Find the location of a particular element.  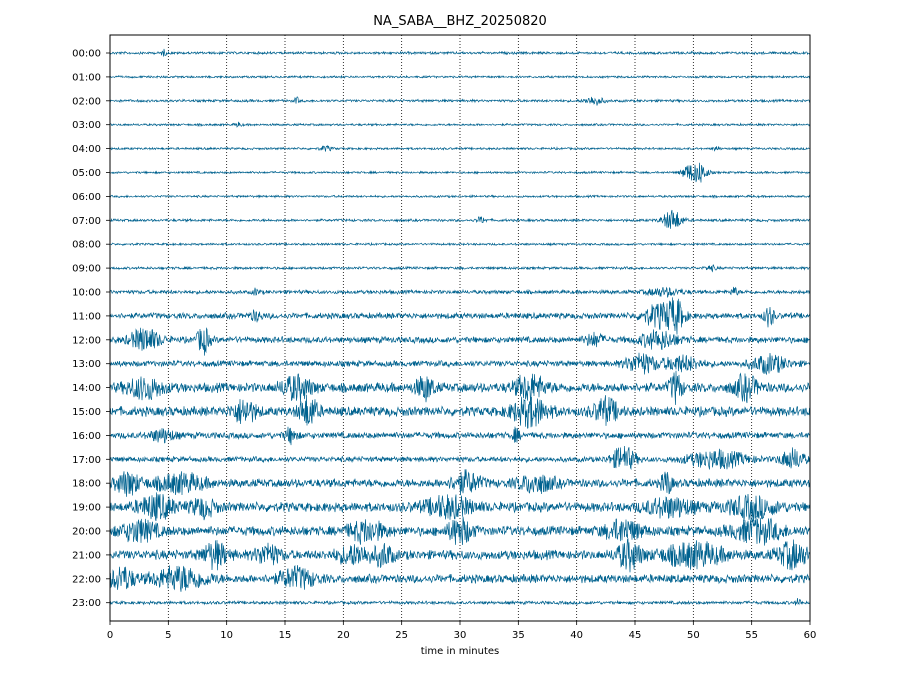

x-tick-label-20: 20 is located at coordinates (343, 635).